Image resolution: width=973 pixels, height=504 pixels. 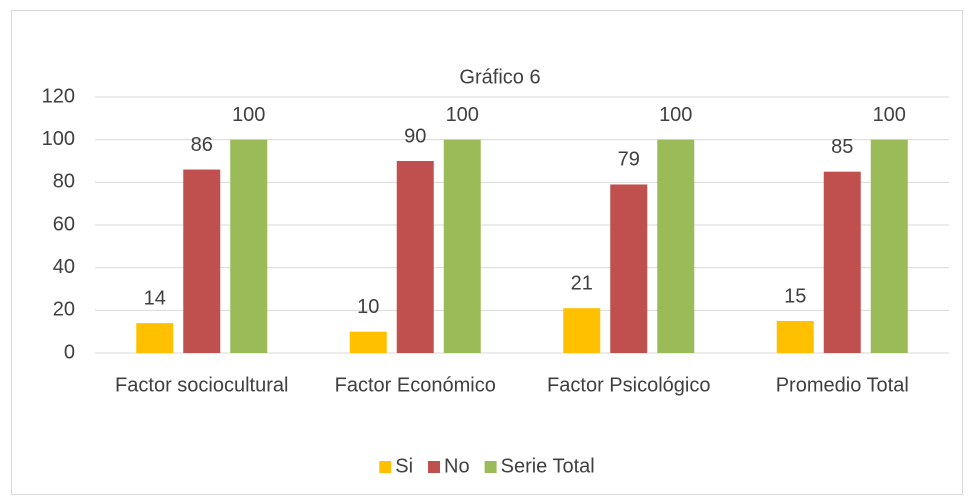 What do you see at coordinates (582, 283) in the screenshot?
I see `data-label: 21` at bounding box center [582, 283].